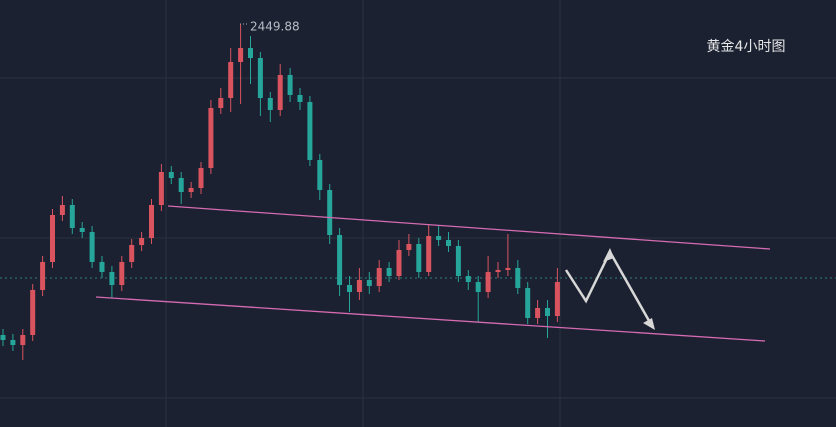 The width and height of the screenshot is (836, 427). What do you see at coordinates (275, 27) in the screenshot?
I see `high-annotation: 2449.88` at bounding box center [275, 27].